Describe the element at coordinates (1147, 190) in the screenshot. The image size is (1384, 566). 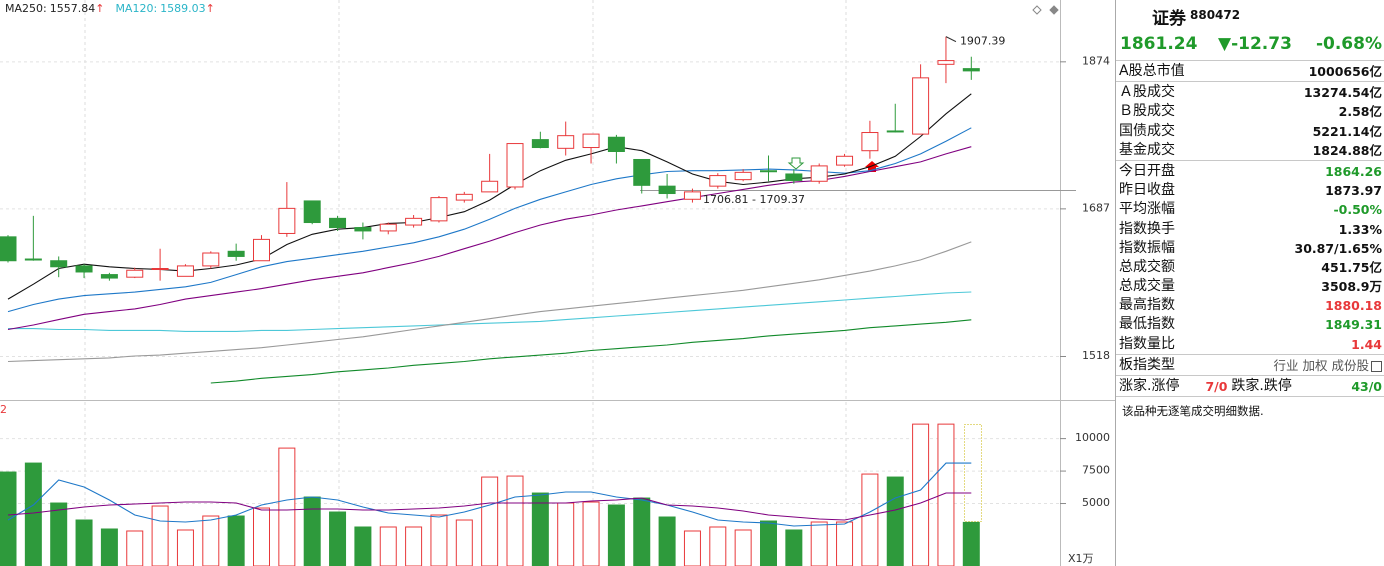
I see `row-label: 昨日收盘` at that location.